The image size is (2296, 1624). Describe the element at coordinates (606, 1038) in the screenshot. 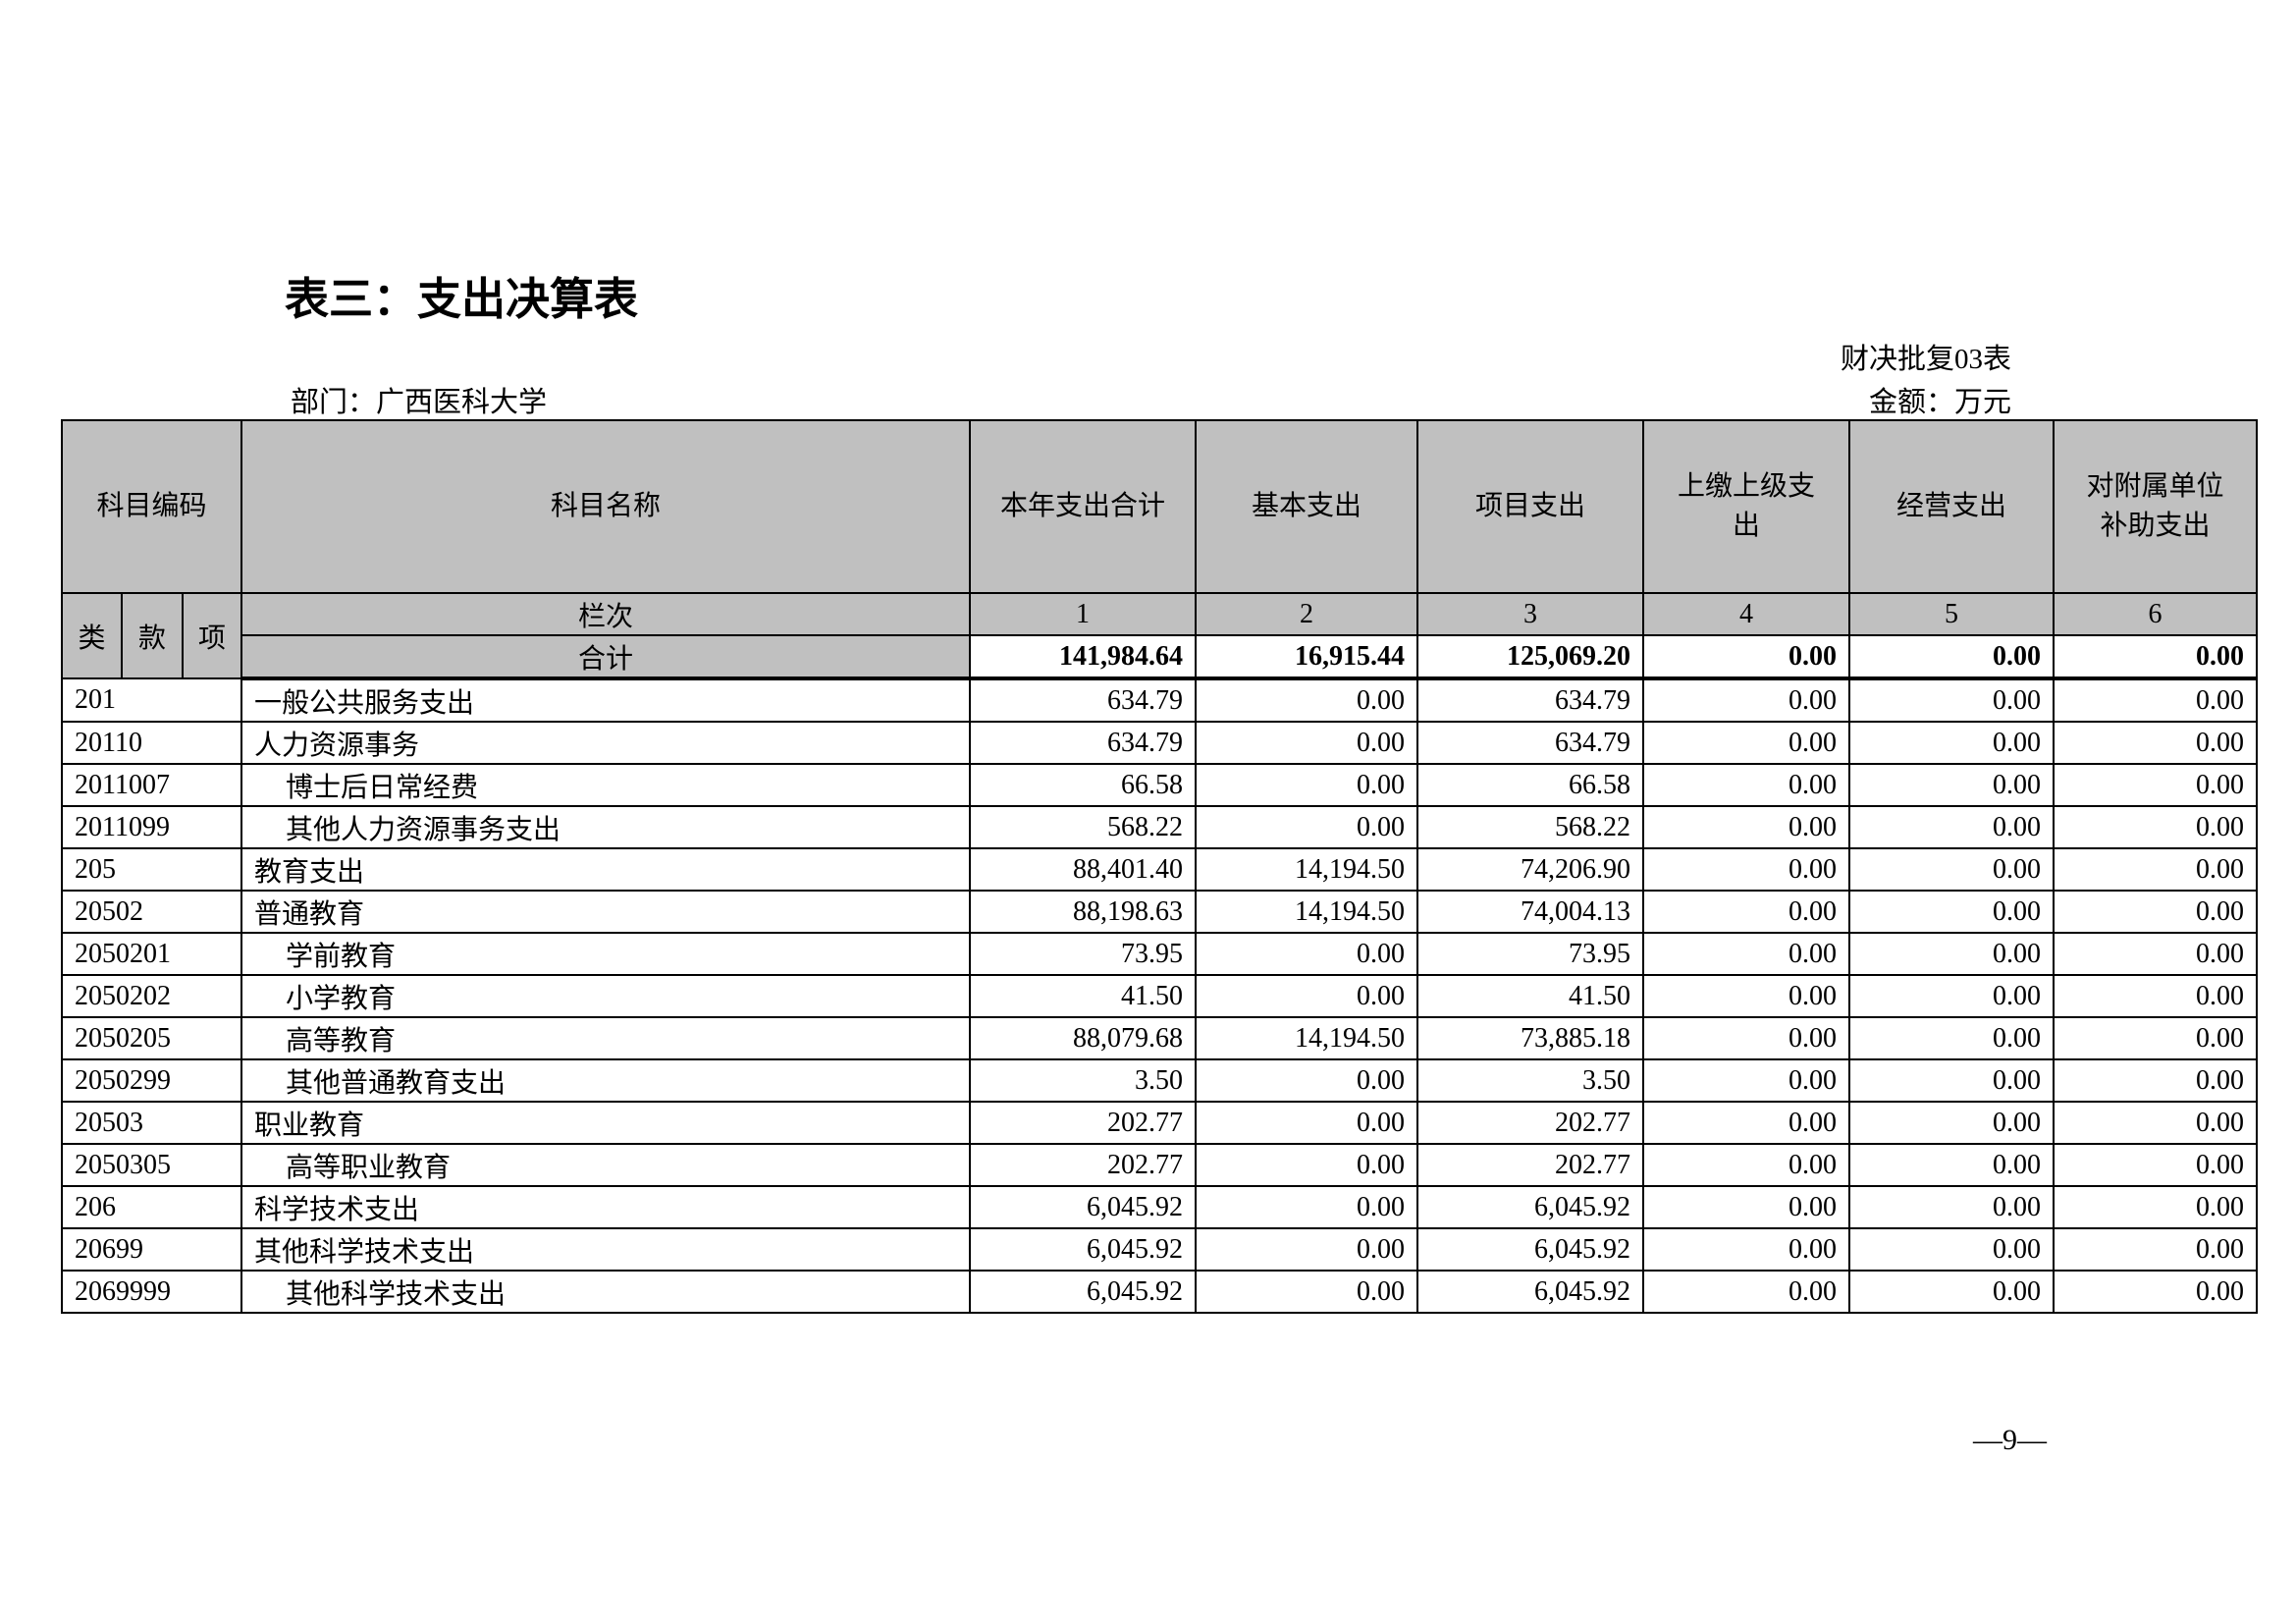

I see `subject-name: 高等教育` at that location.